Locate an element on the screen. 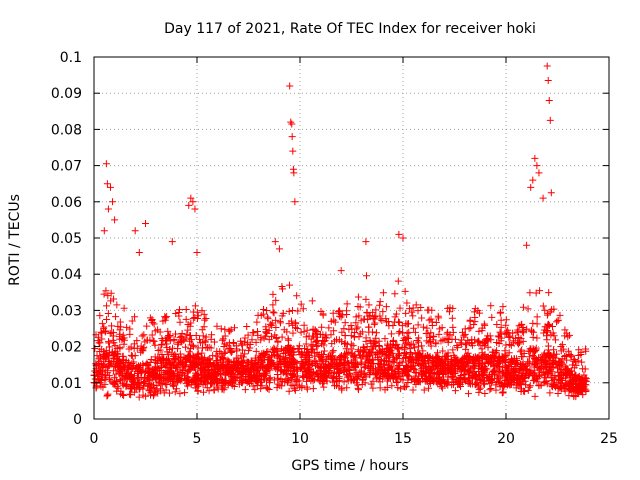 Image resolution: width=640 pixels, height=480 pixels. y-tick-label: 0.01 is located at coordinates (66, 384).